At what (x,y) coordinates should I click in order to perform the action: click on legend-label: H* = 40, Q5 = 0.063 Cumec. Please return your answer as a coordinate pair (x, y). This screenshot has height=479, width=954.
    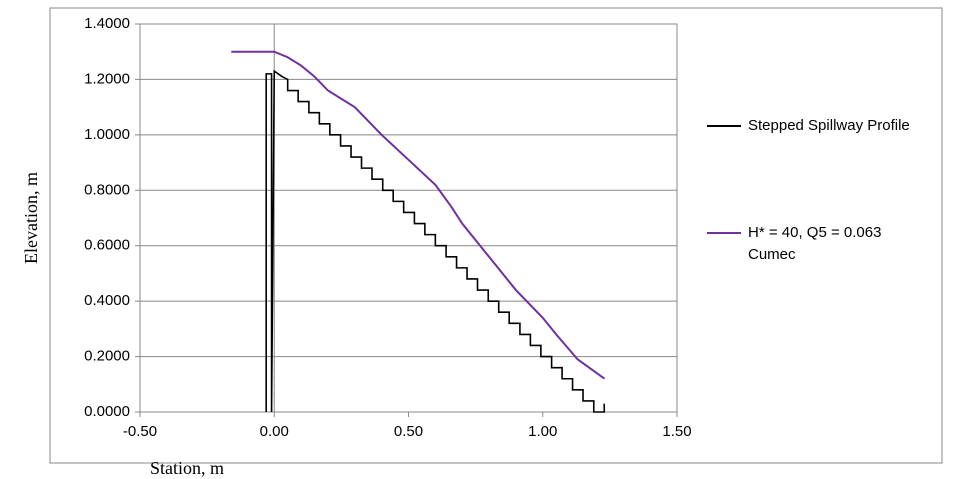
    Looking at the image, I should click on (814, 243).